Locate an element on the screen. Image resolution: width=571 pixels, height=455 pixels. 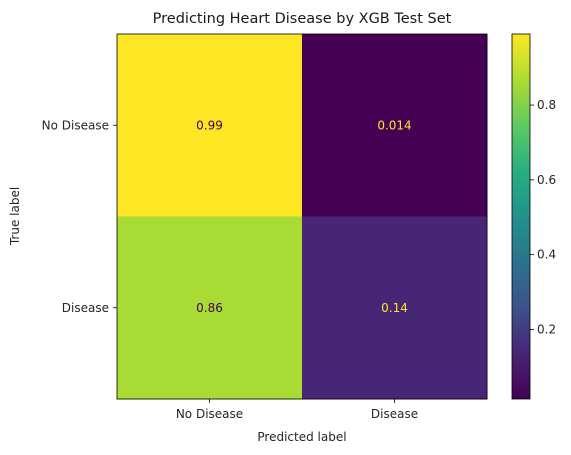
colorbar-ticks: 0.2 0.4 0.6 0.8 is located at coordinates (543, 217).